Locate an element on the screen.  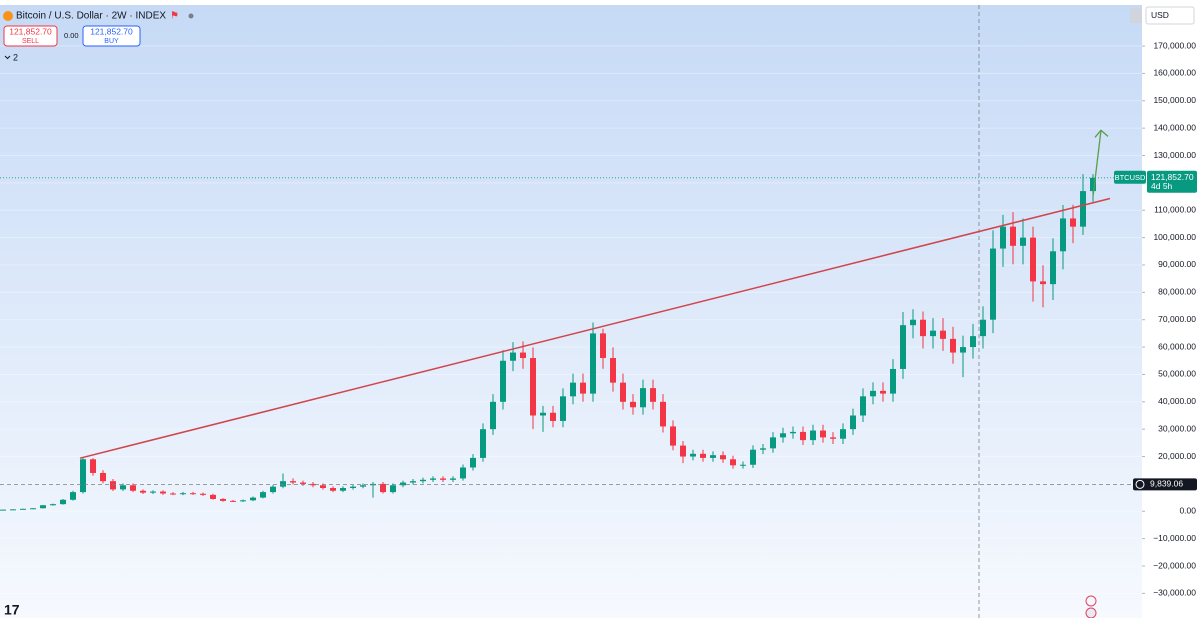
y-tick-label: 100,000.00 is located at coordinates (1174, 237).